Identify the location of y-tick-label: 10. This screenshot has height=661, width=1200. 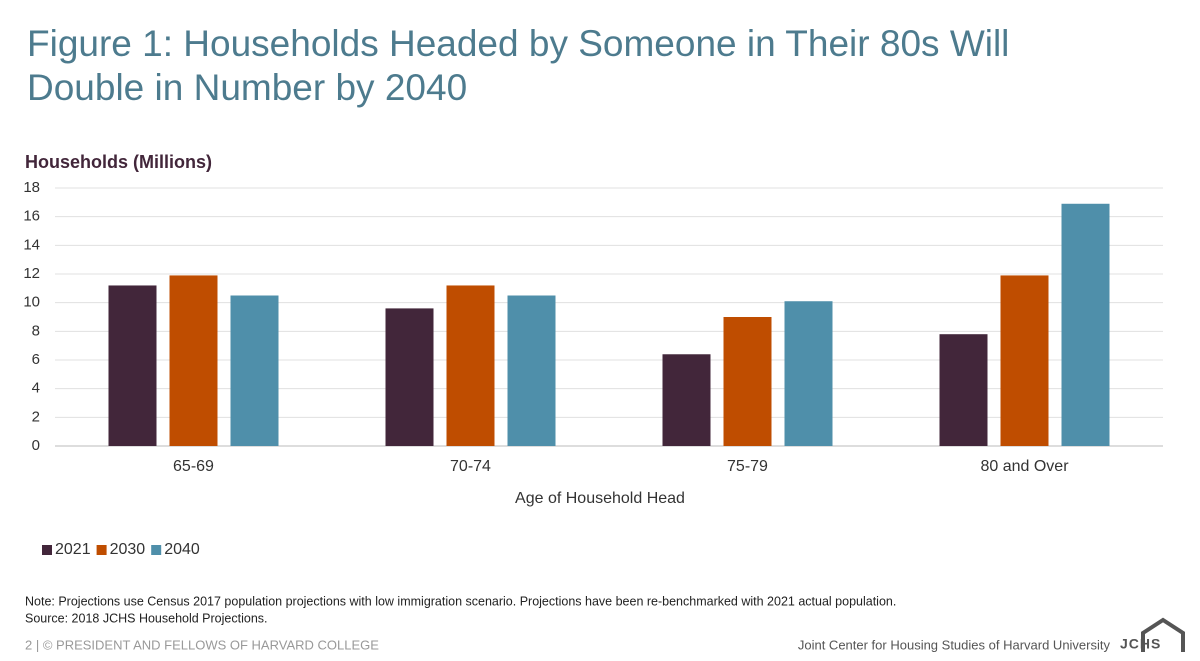
(31, 302).